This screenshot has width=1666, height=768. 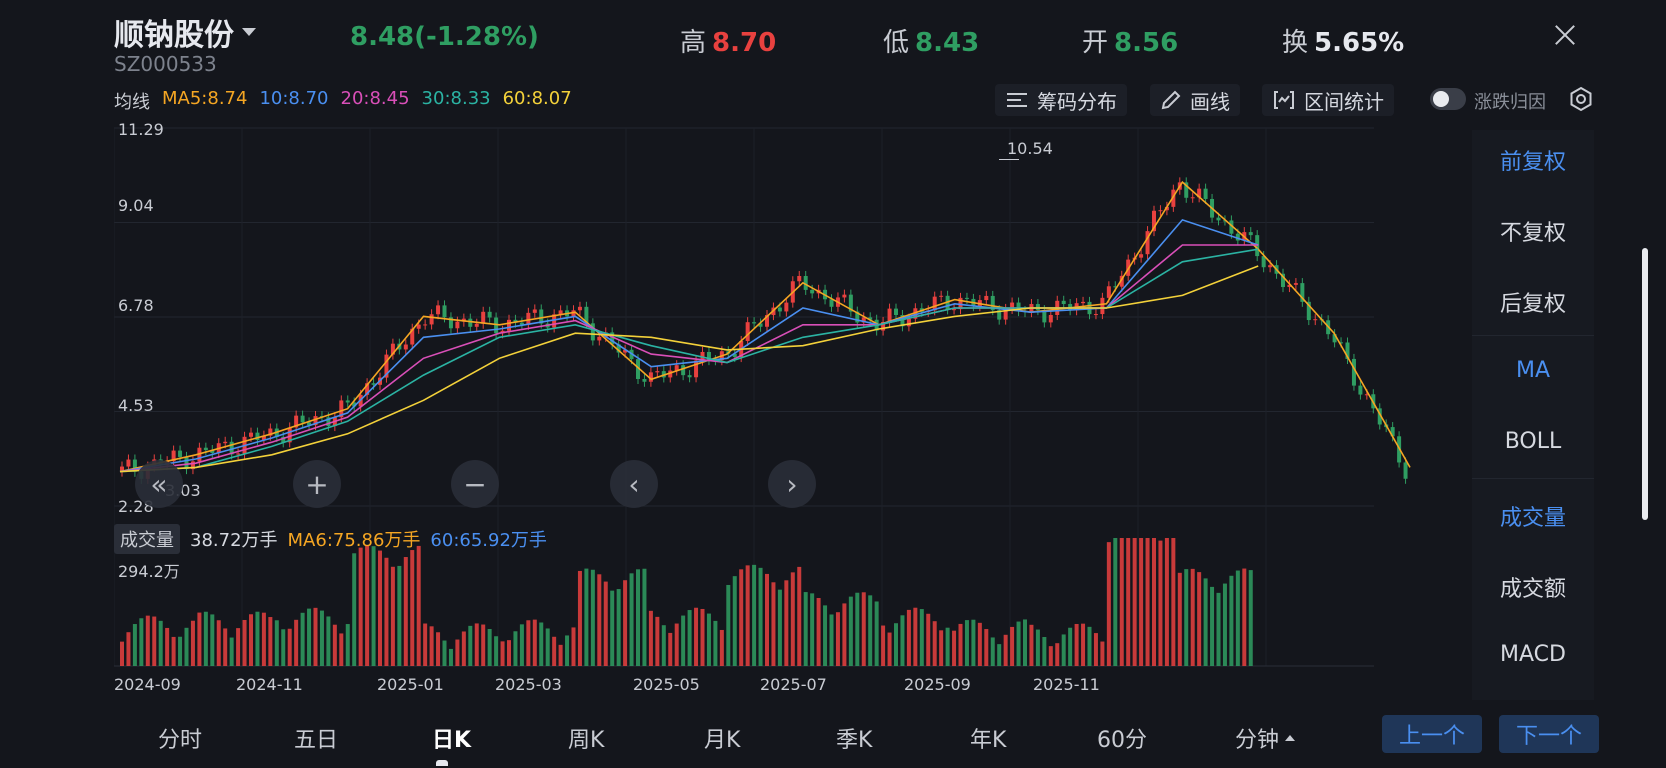 What do you see at coordinates (988, 740) in the screenshot?
I see `tab-yearly-k: 年K` at bounding box center [988, 740].